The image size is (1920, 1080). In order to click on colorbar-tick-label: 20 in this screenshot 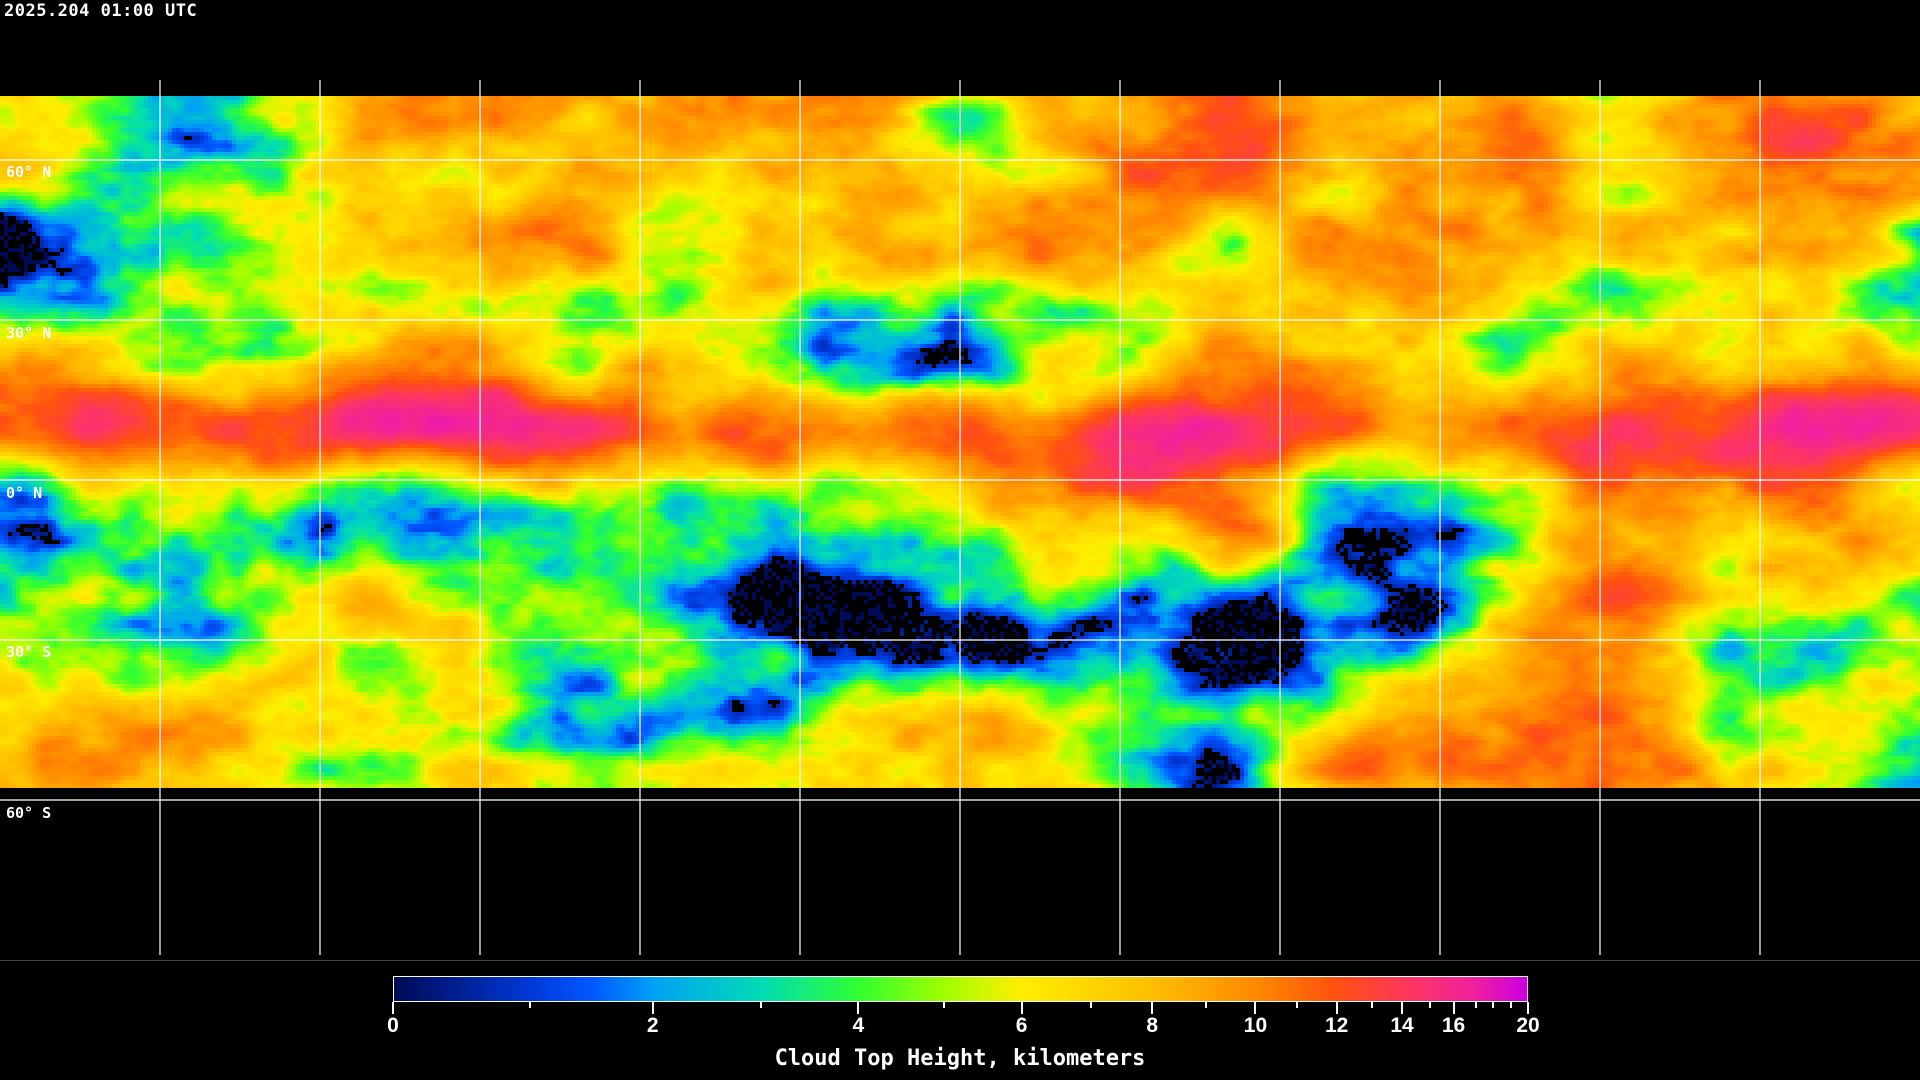, I will do `click(1528, 1025)`.